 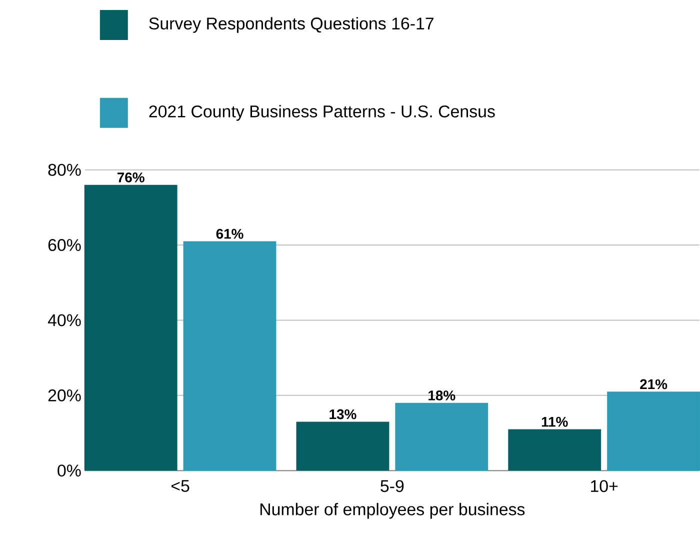 What do you see at coordinates (392, 511) in the screenshot?
I see `x-axis-title: Number of employees per business` at bounding box center [392, 511].